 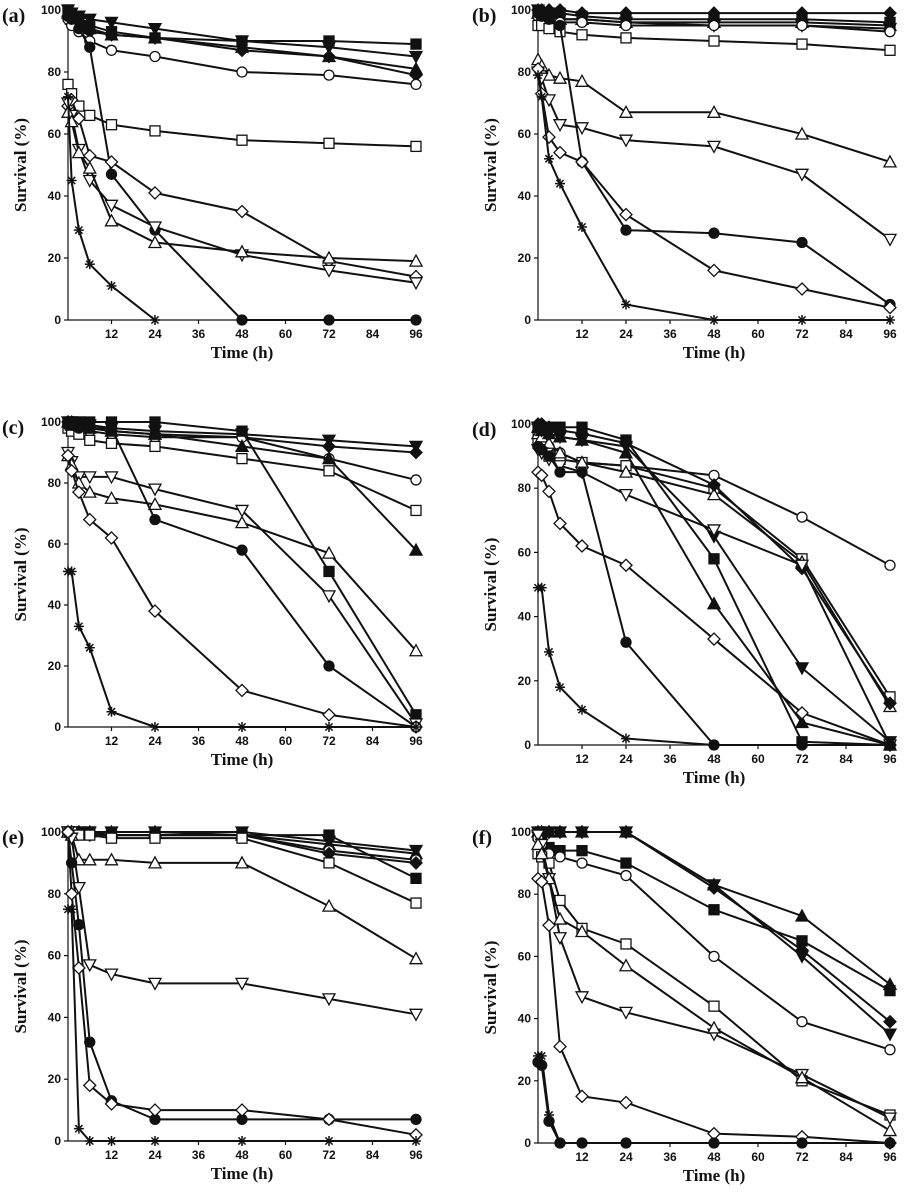 What do you see at coordinates (55, 605) in the screenshot?
I see `y-tick-label: 40` at bounding box center [55, 605].